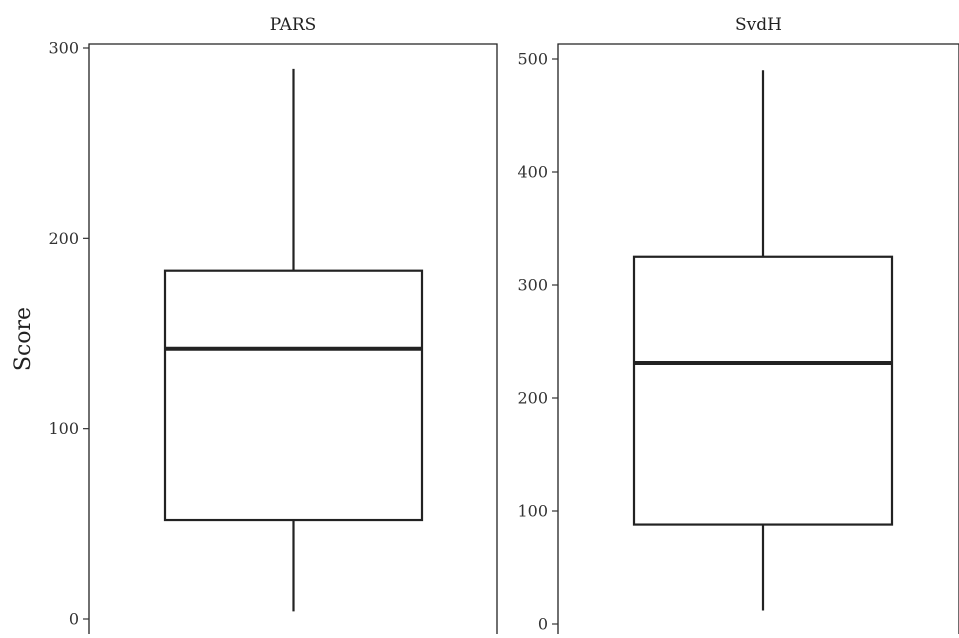 The height and width of the screenshot is (638, 959). I want to click on y-tick-label: 500, so click(532, 59).